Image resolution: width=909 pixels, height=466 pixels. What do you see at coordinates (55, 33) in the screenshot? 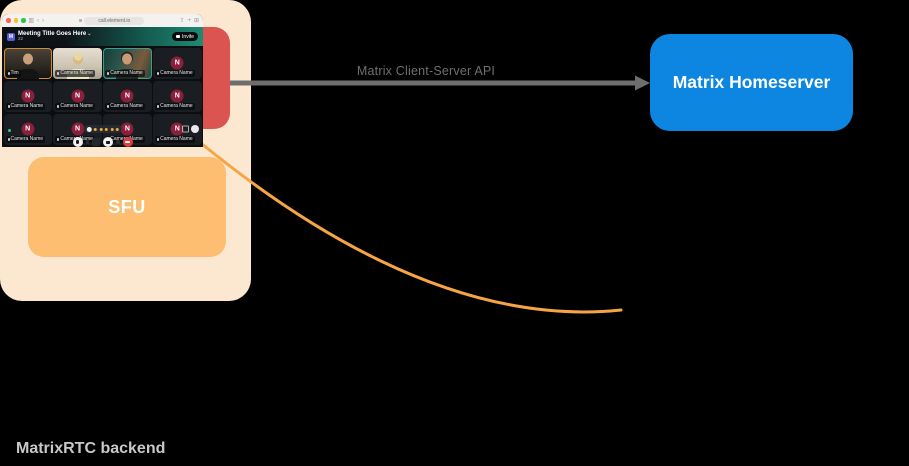
I see `room-title: Meeting Title Goes Here⌄` at bounding box center [55, 33].